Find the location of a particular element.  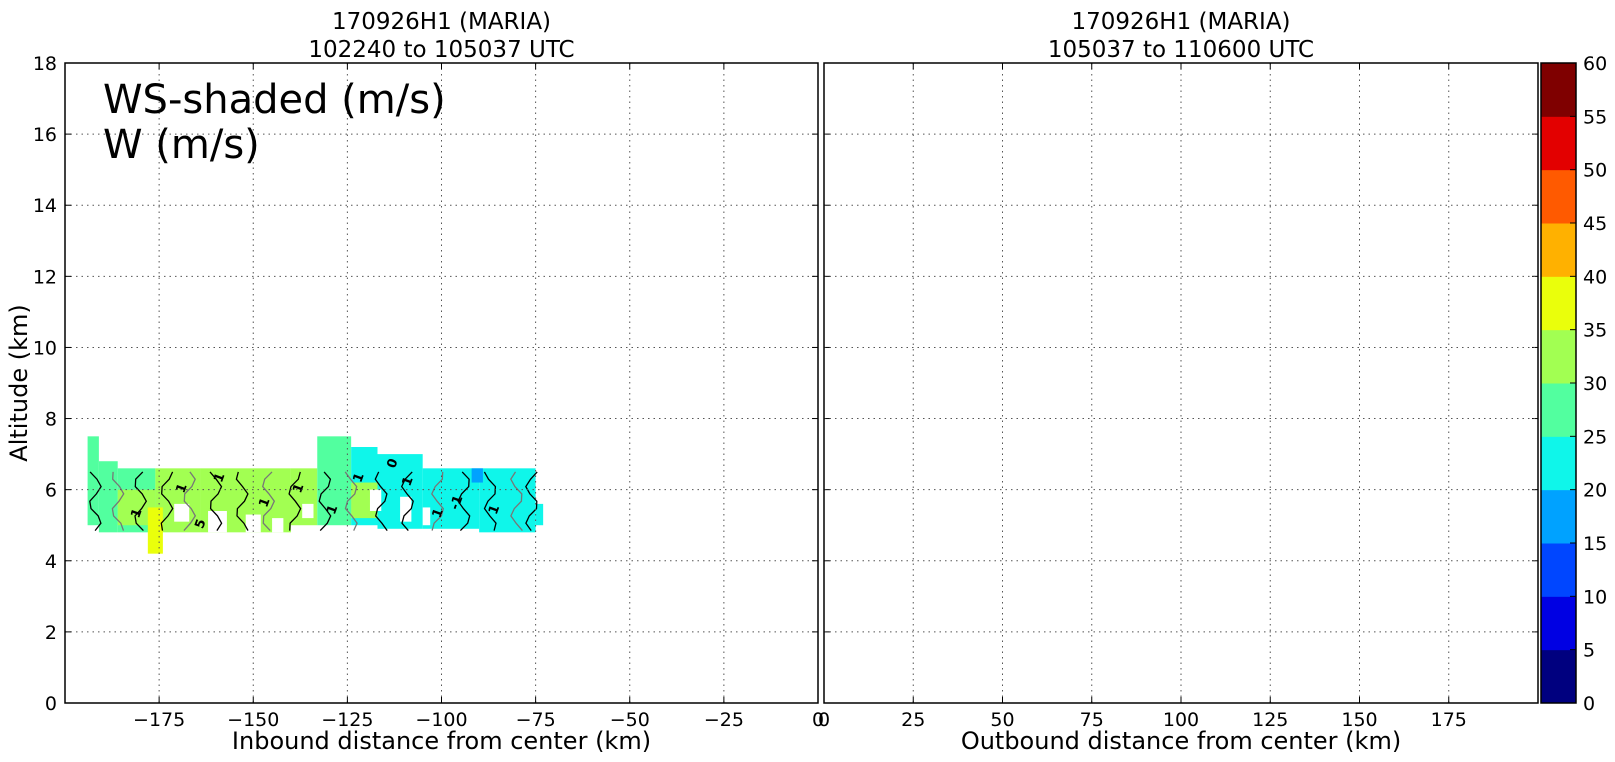

y-tick-label: 10 is located at coordinates (45, 348).